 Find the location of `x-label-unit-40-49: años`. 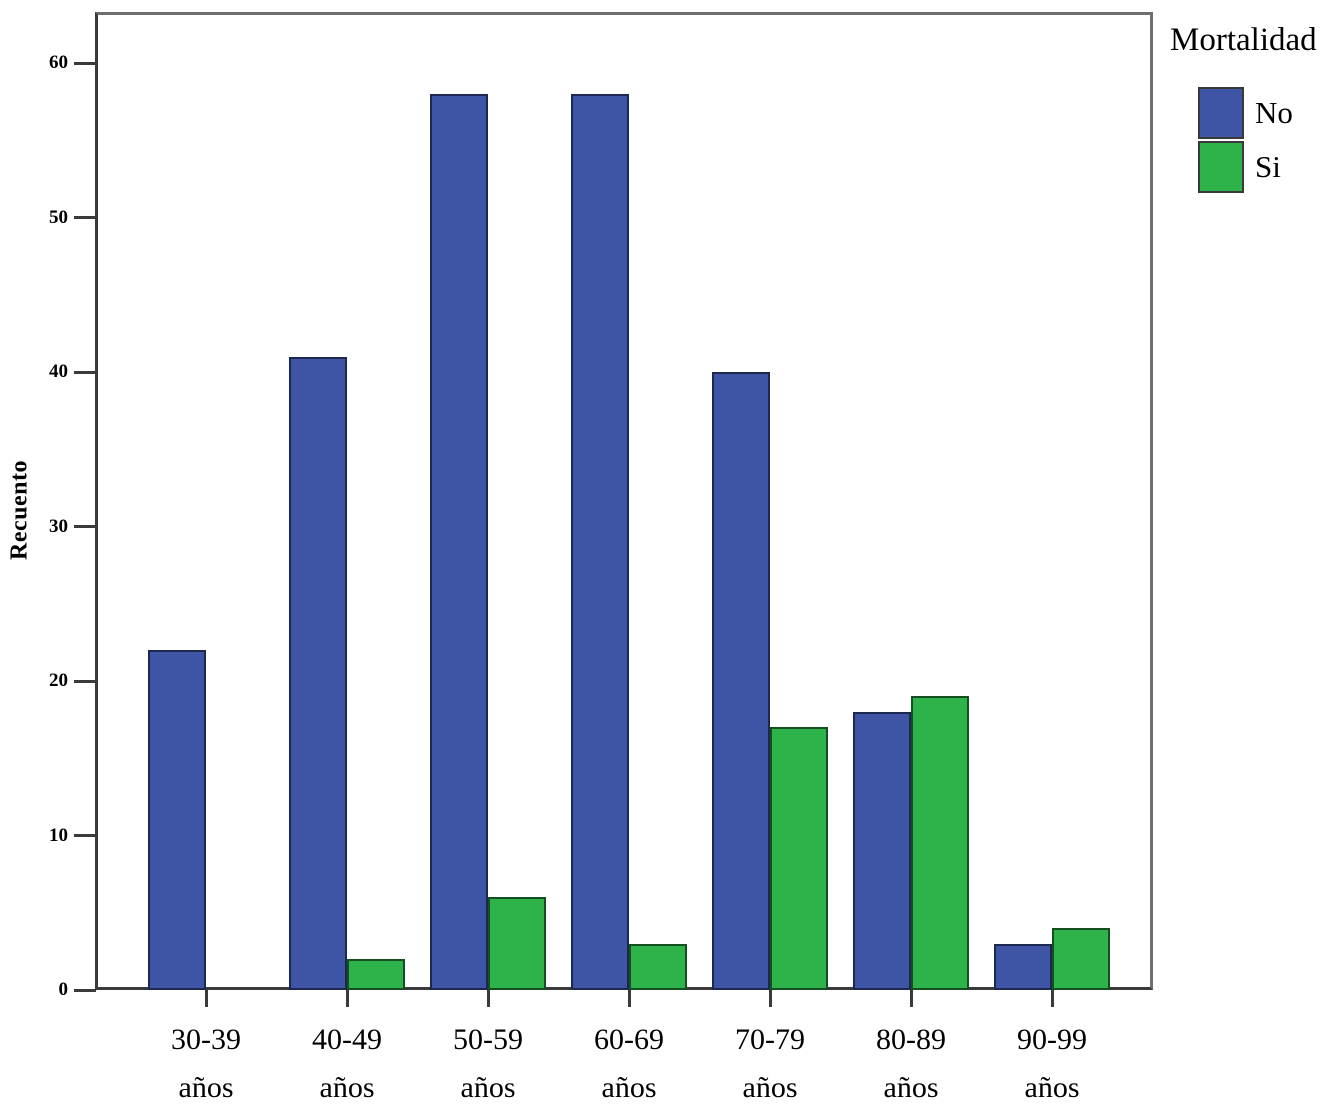

x-label-unit-40-49: años is located at coordinates (347, 1087).